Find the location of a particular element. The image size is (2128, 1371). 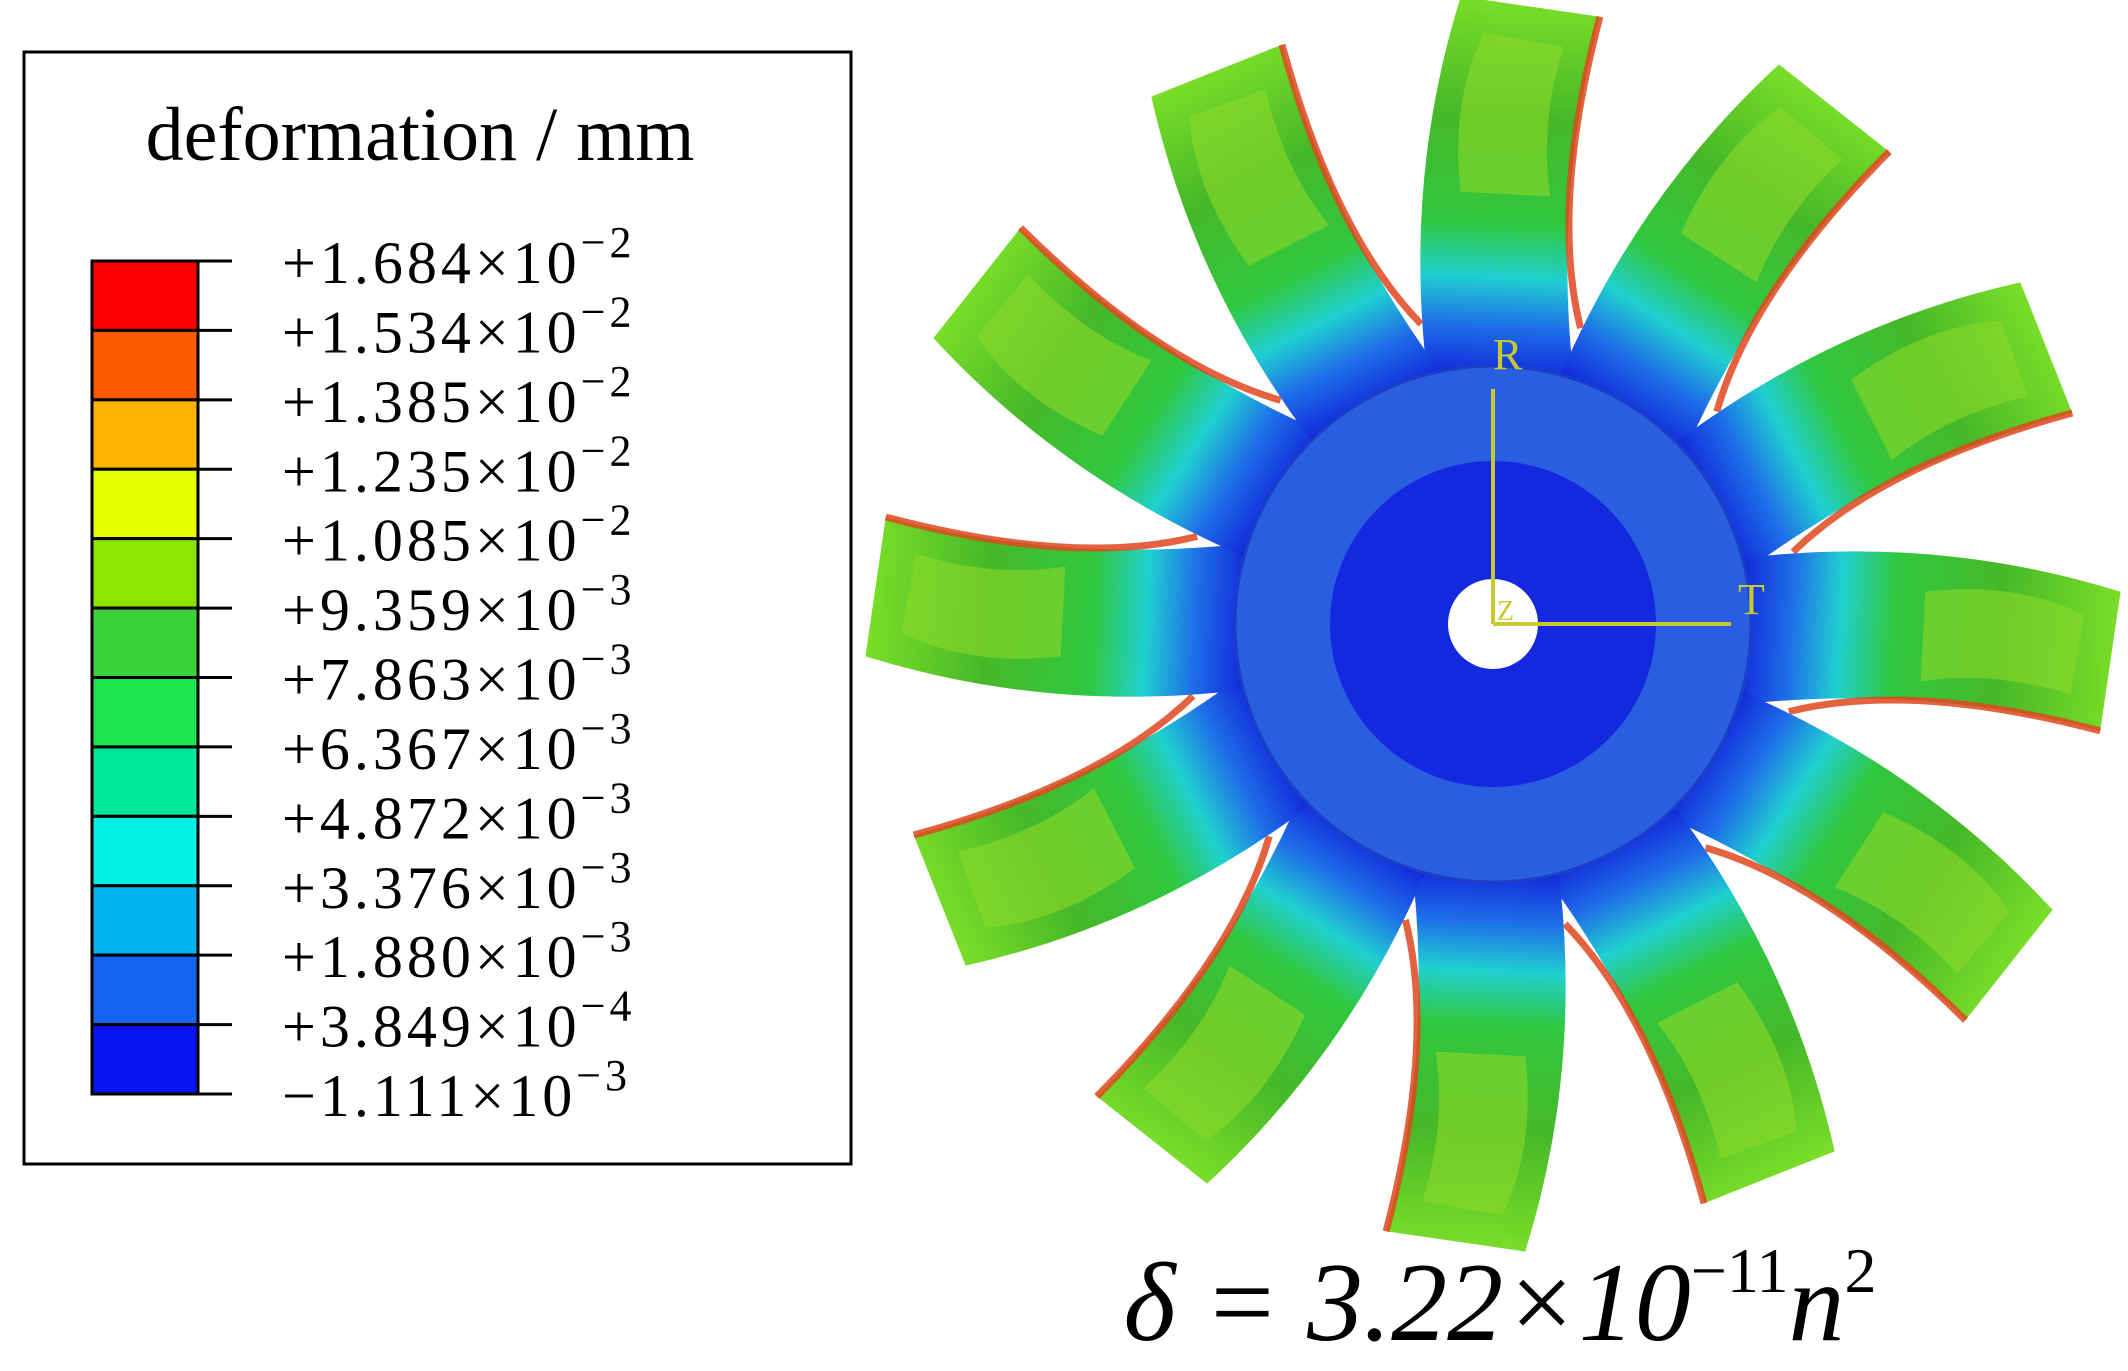

legend-label: +1.880×10−3 is located at coordinates (459, 951).